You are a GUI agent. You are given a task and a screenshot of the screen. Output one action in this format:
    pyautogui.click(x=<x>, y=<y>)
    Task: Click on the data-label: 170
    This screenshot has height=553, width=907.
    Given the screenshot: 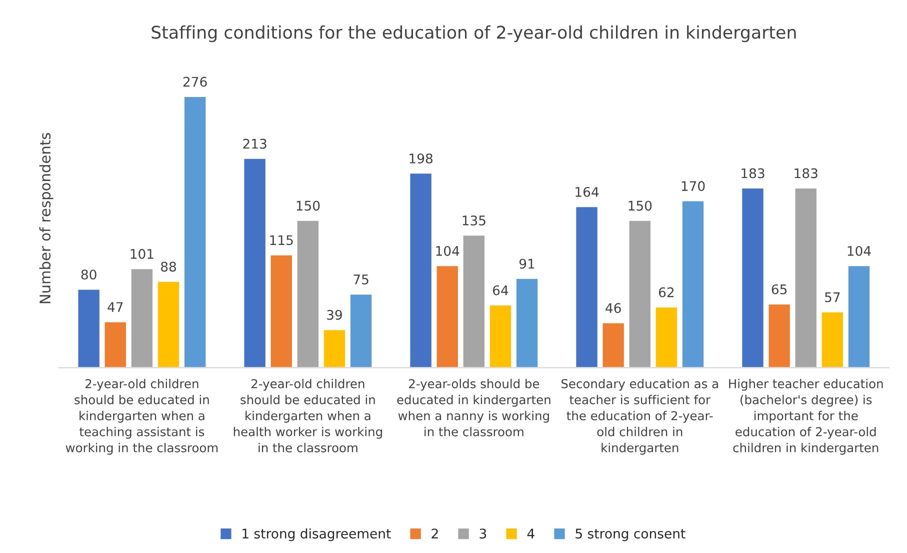 What is the action you would take?
    pyautogui.click(x=693, y=186)
    